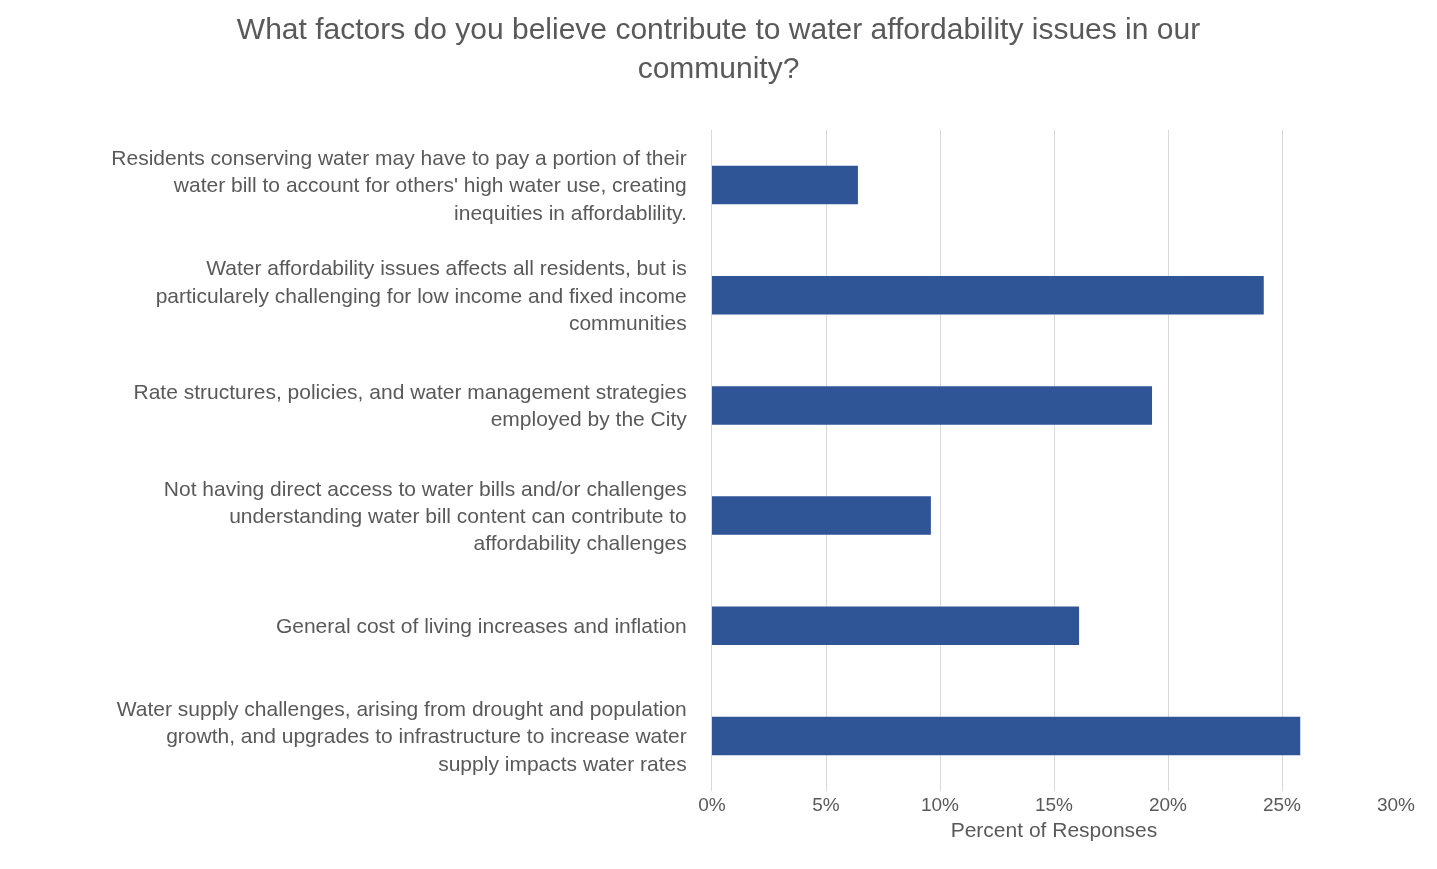 The height and width of the screenshot is (869, 1437). I want to click on x-tick-label: 30%, so click(1396, 804).